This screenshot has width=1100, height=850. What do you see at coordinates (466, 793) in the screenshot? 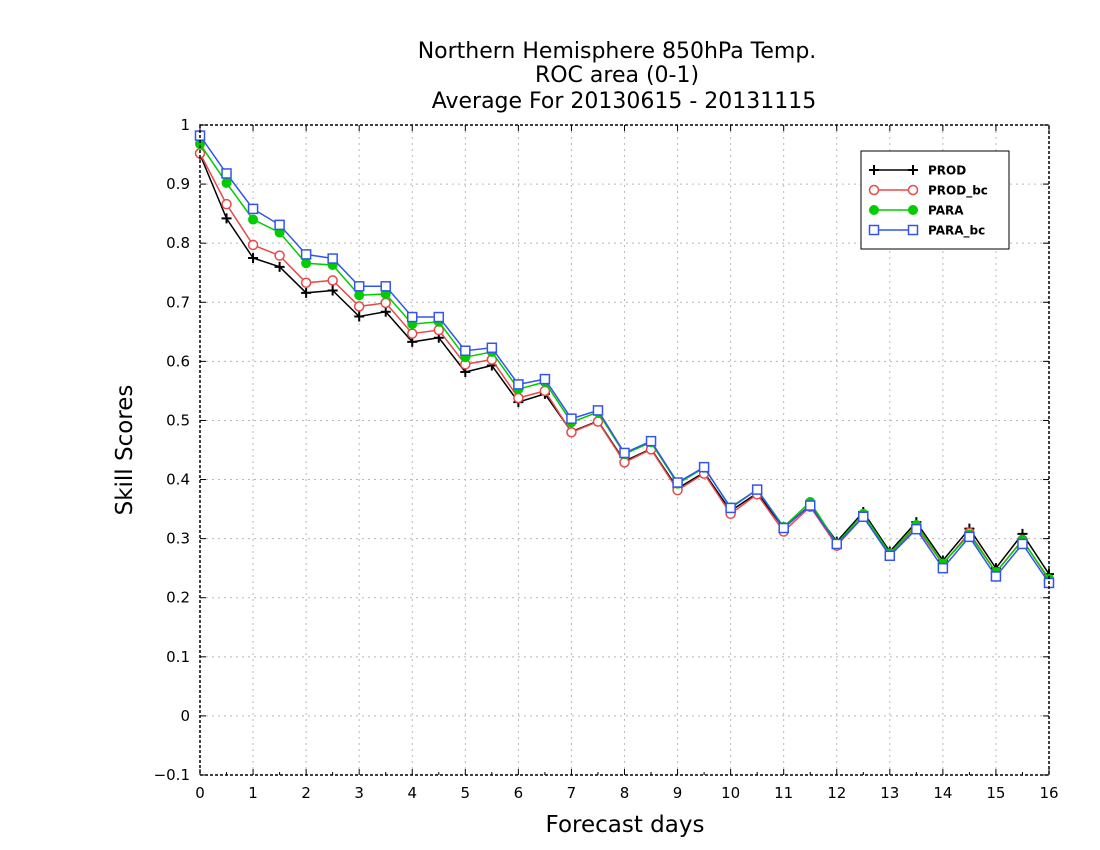
I see `x-tick-label: 5` at bounding box center [466, 793].